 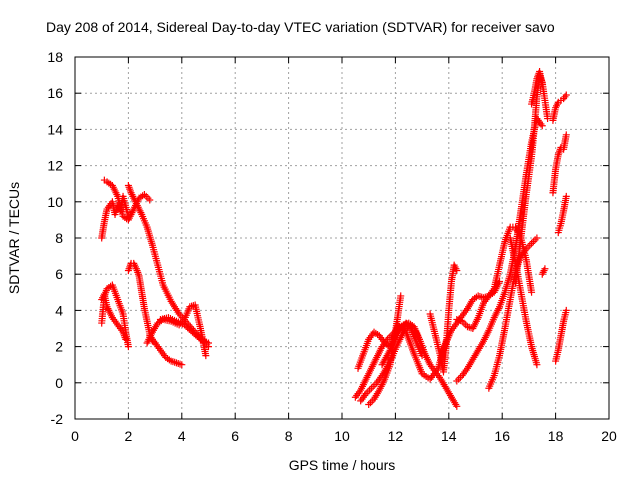 What do you see at coordinates (342, 436) in the screenshot?
I see `x-tick-label: 10` at bounding box center [342, 436].